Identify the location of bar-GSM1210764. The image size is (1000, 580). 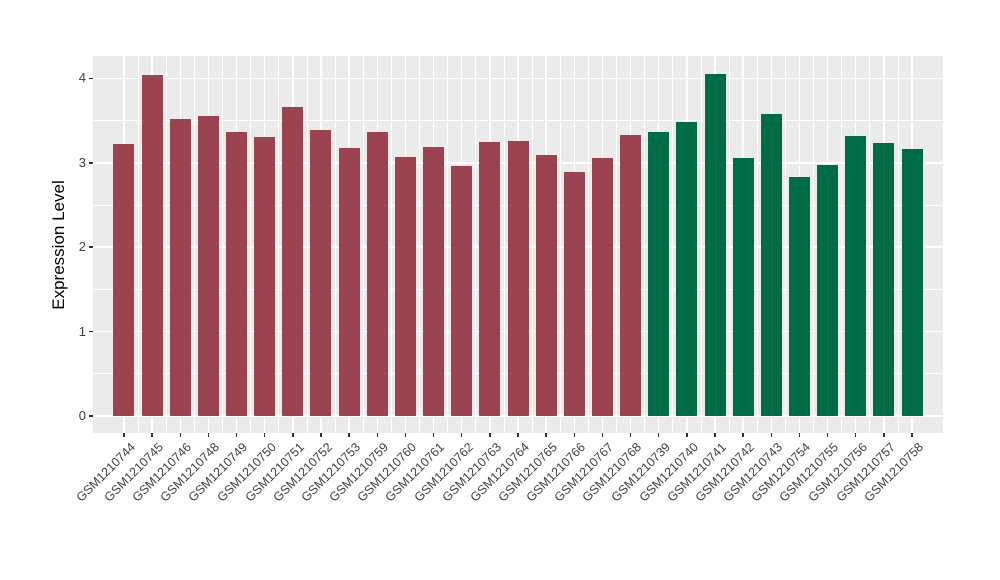
(518, 278).